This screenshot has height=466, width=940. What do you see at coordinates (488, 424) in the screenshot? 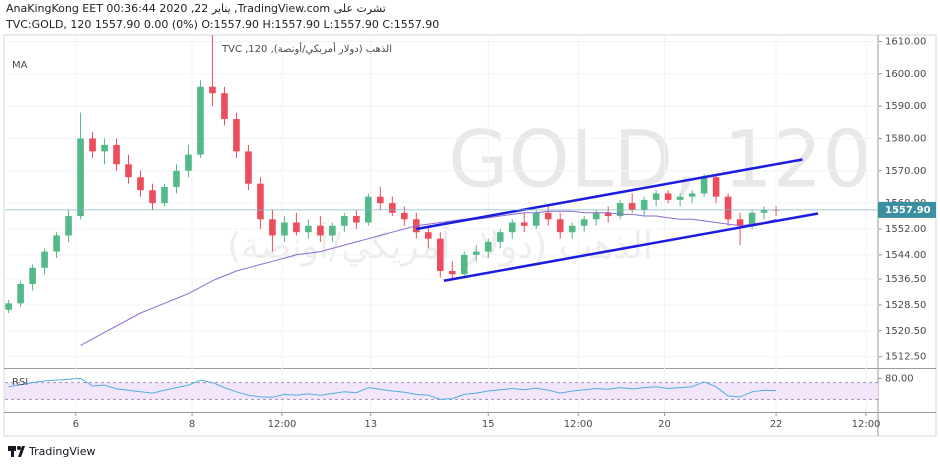
I see `x-tick-label: 15` at bounding box center [488, 424].